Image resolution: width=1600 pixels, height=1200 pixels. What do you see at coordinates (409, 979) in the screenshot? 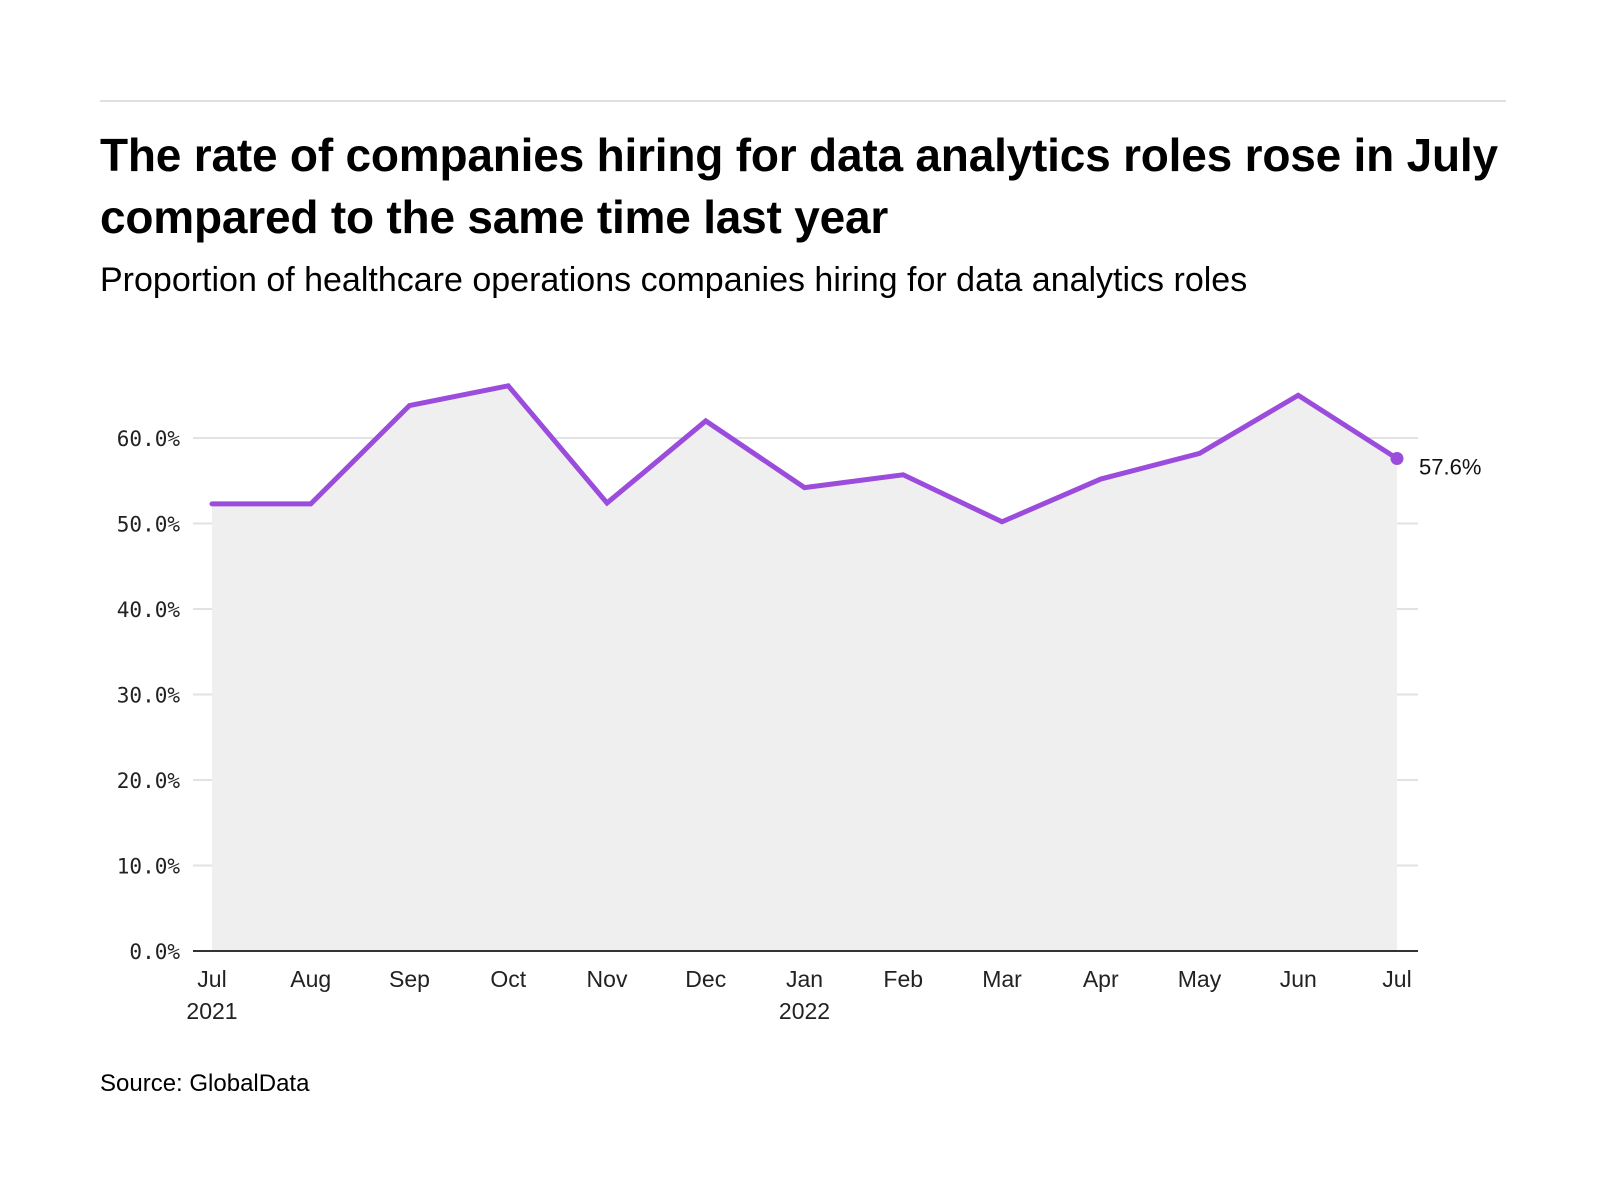
I see `x-tick-label: Sep` at bounding box center [409, 979].